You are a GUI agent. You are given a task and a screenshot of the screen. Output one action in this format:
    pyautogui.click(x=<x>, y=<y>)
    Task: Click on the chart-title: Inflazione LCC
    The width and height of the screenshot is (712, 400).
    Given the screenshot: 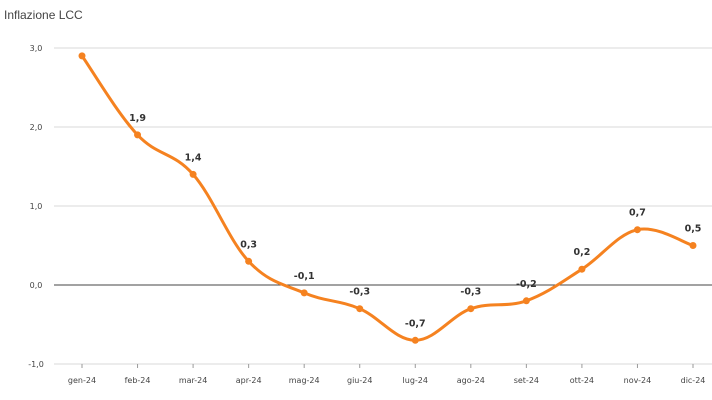 What is the action you would take?
    pyautogui.click(x=43, y=15)
    